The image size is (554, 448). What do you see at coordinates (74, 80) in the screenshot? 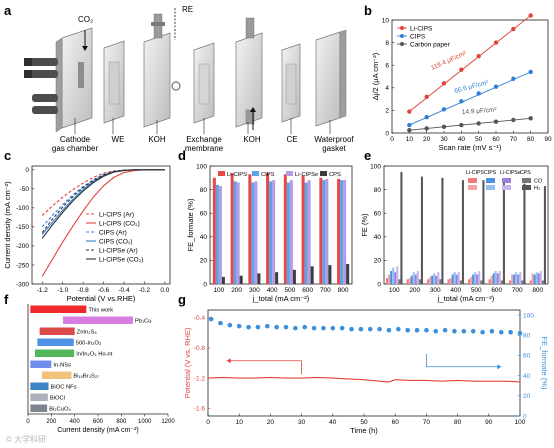
I see `cathode-plate` at bounding box center [74, 80].